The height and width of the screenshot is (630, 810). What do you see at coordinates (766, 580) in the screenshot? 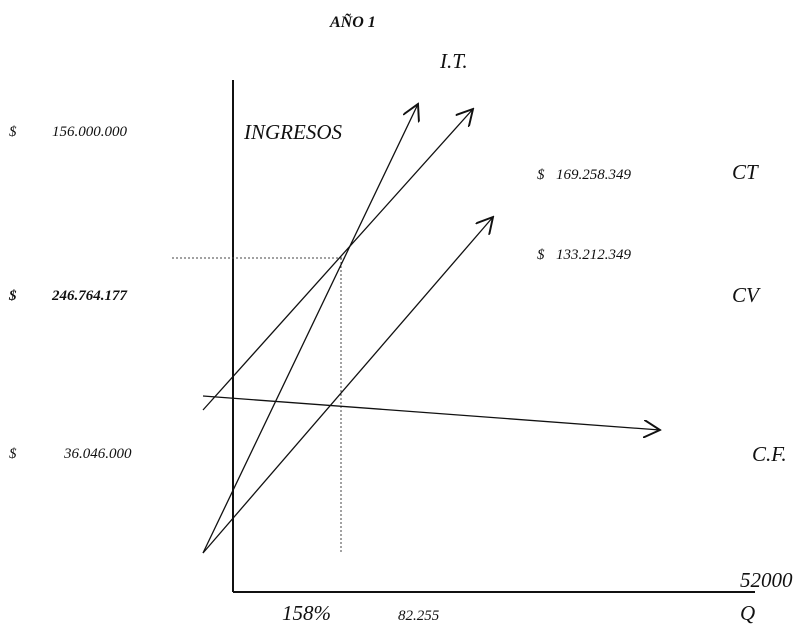
I see `x-axis-end-value: 52000` at bounding box center [766, 580].